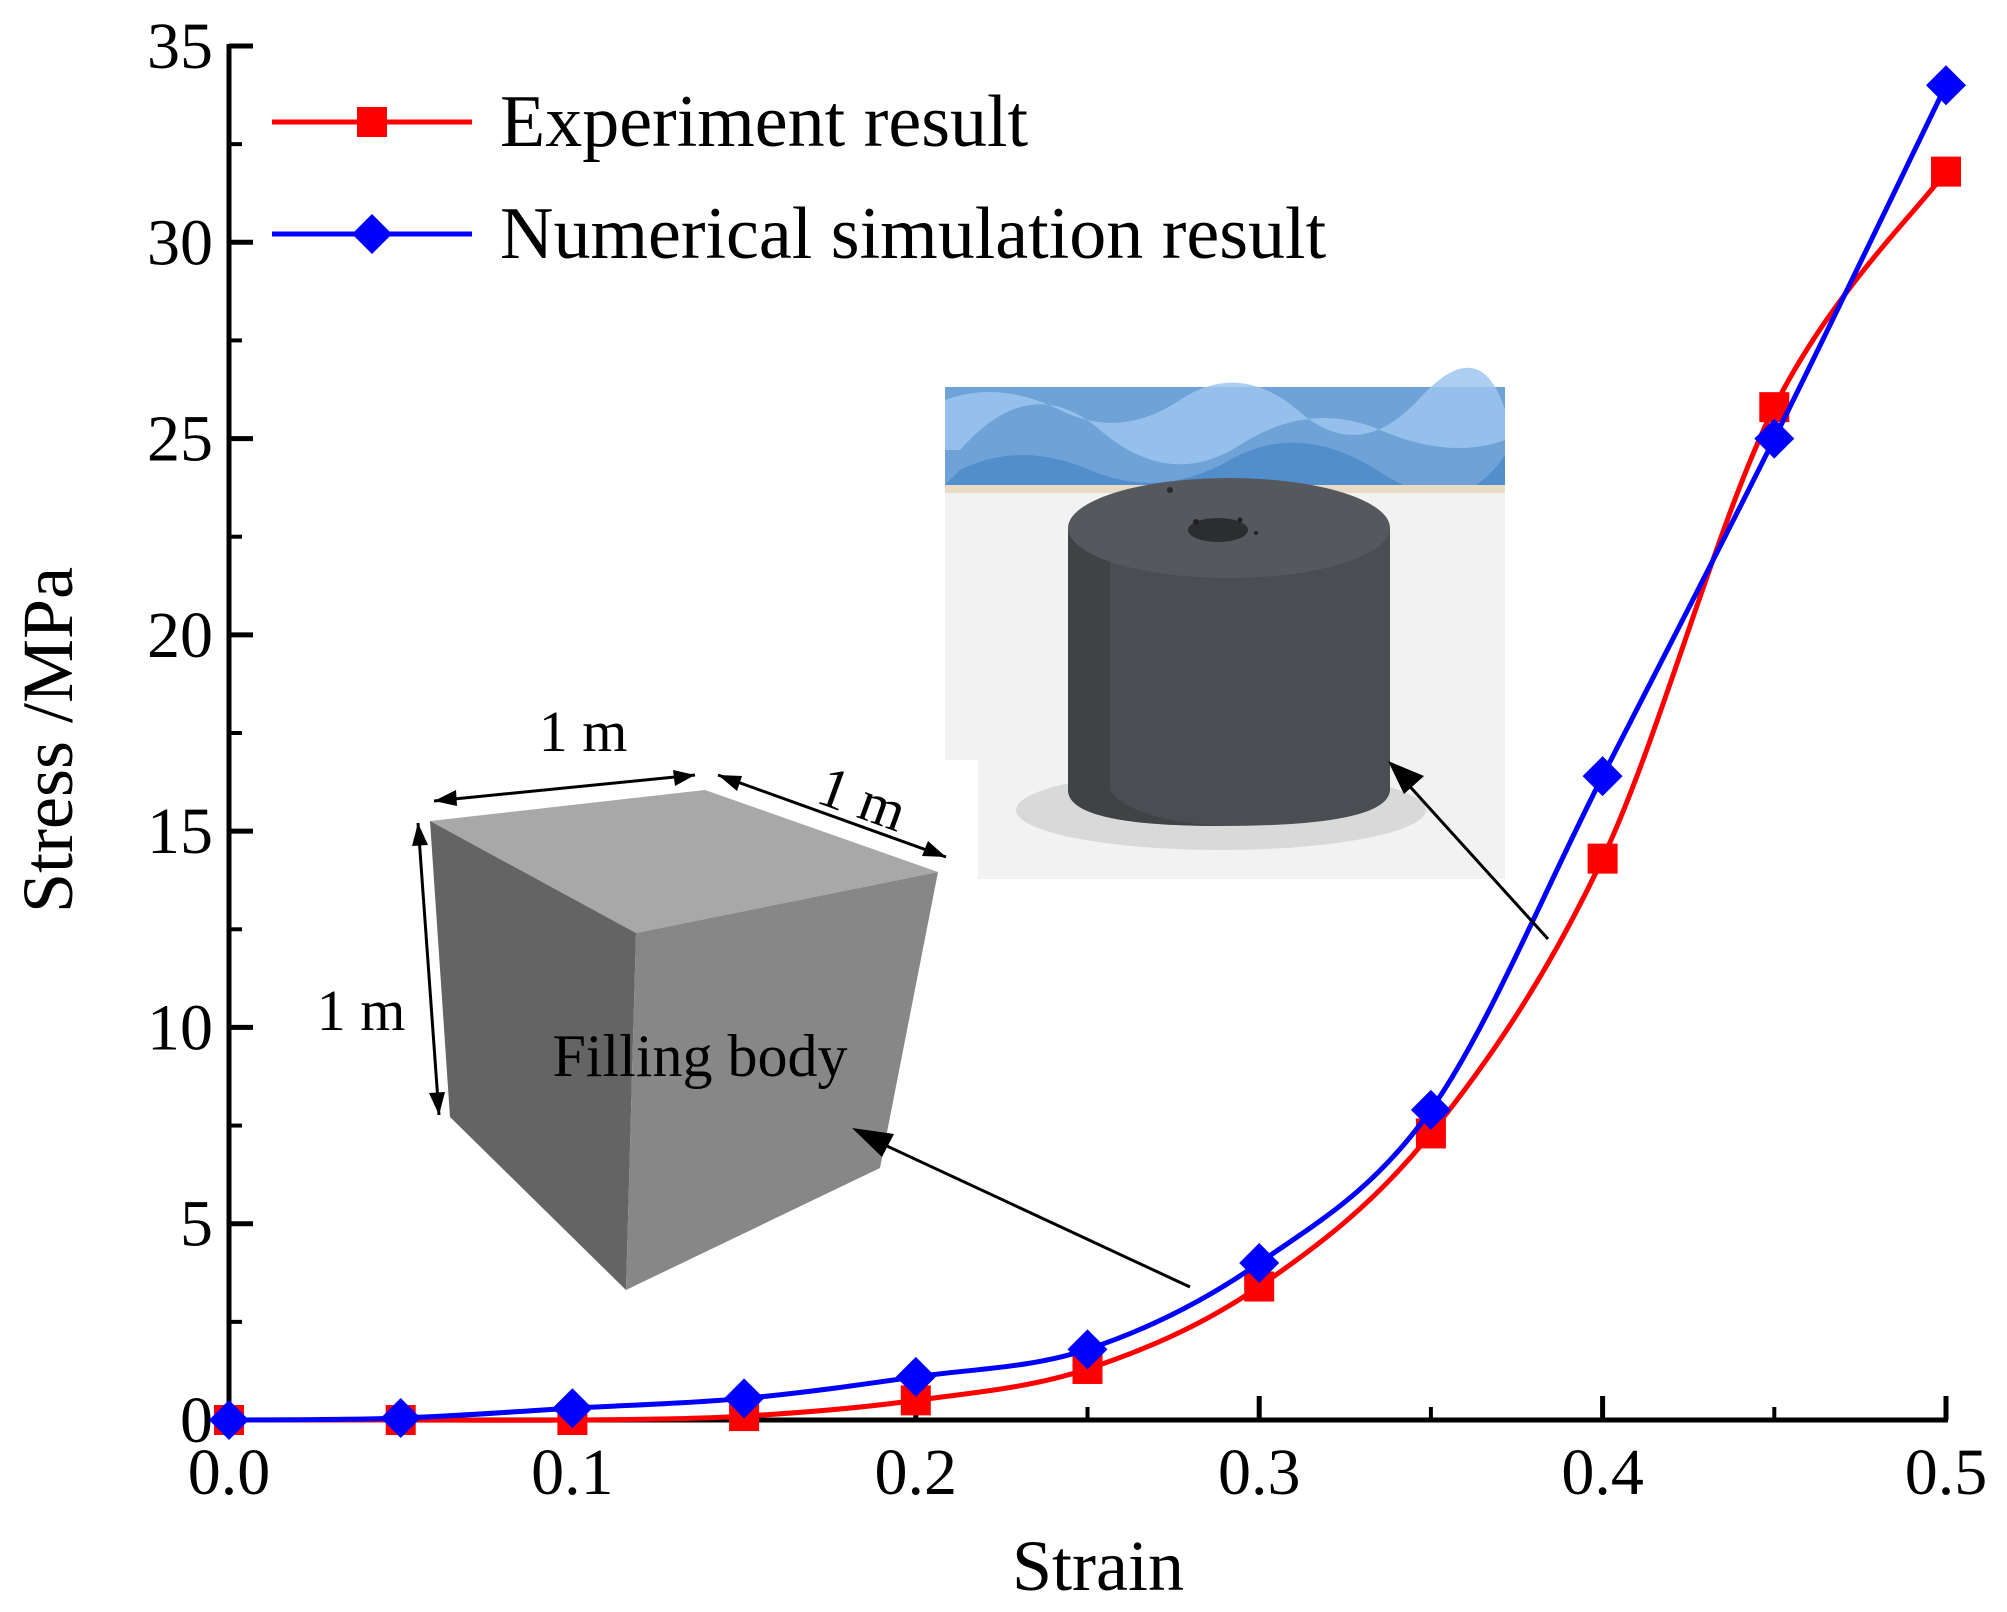  Describe the element at coordinates (1229, 677) in the screenshot. I see `cylinder-body` at that location.